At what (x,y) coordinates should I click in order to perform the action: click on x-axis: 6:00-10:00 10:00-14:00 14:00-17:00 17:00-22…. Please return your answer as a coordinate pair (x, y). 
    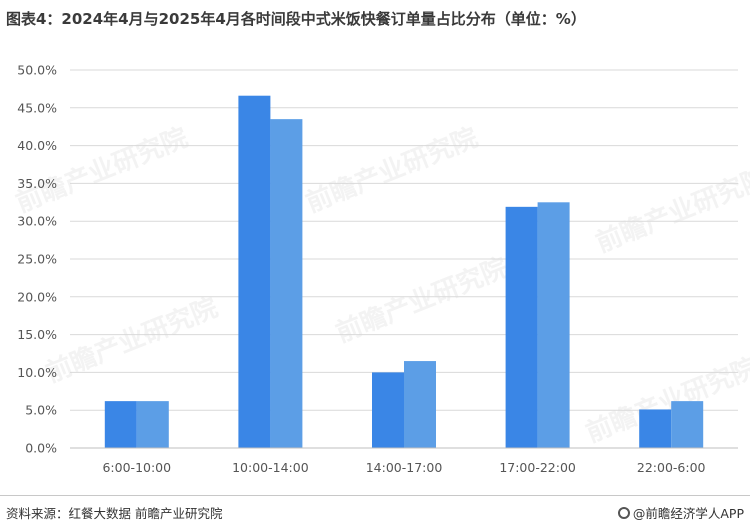
    Looking at the image, I should click on (404, 461).